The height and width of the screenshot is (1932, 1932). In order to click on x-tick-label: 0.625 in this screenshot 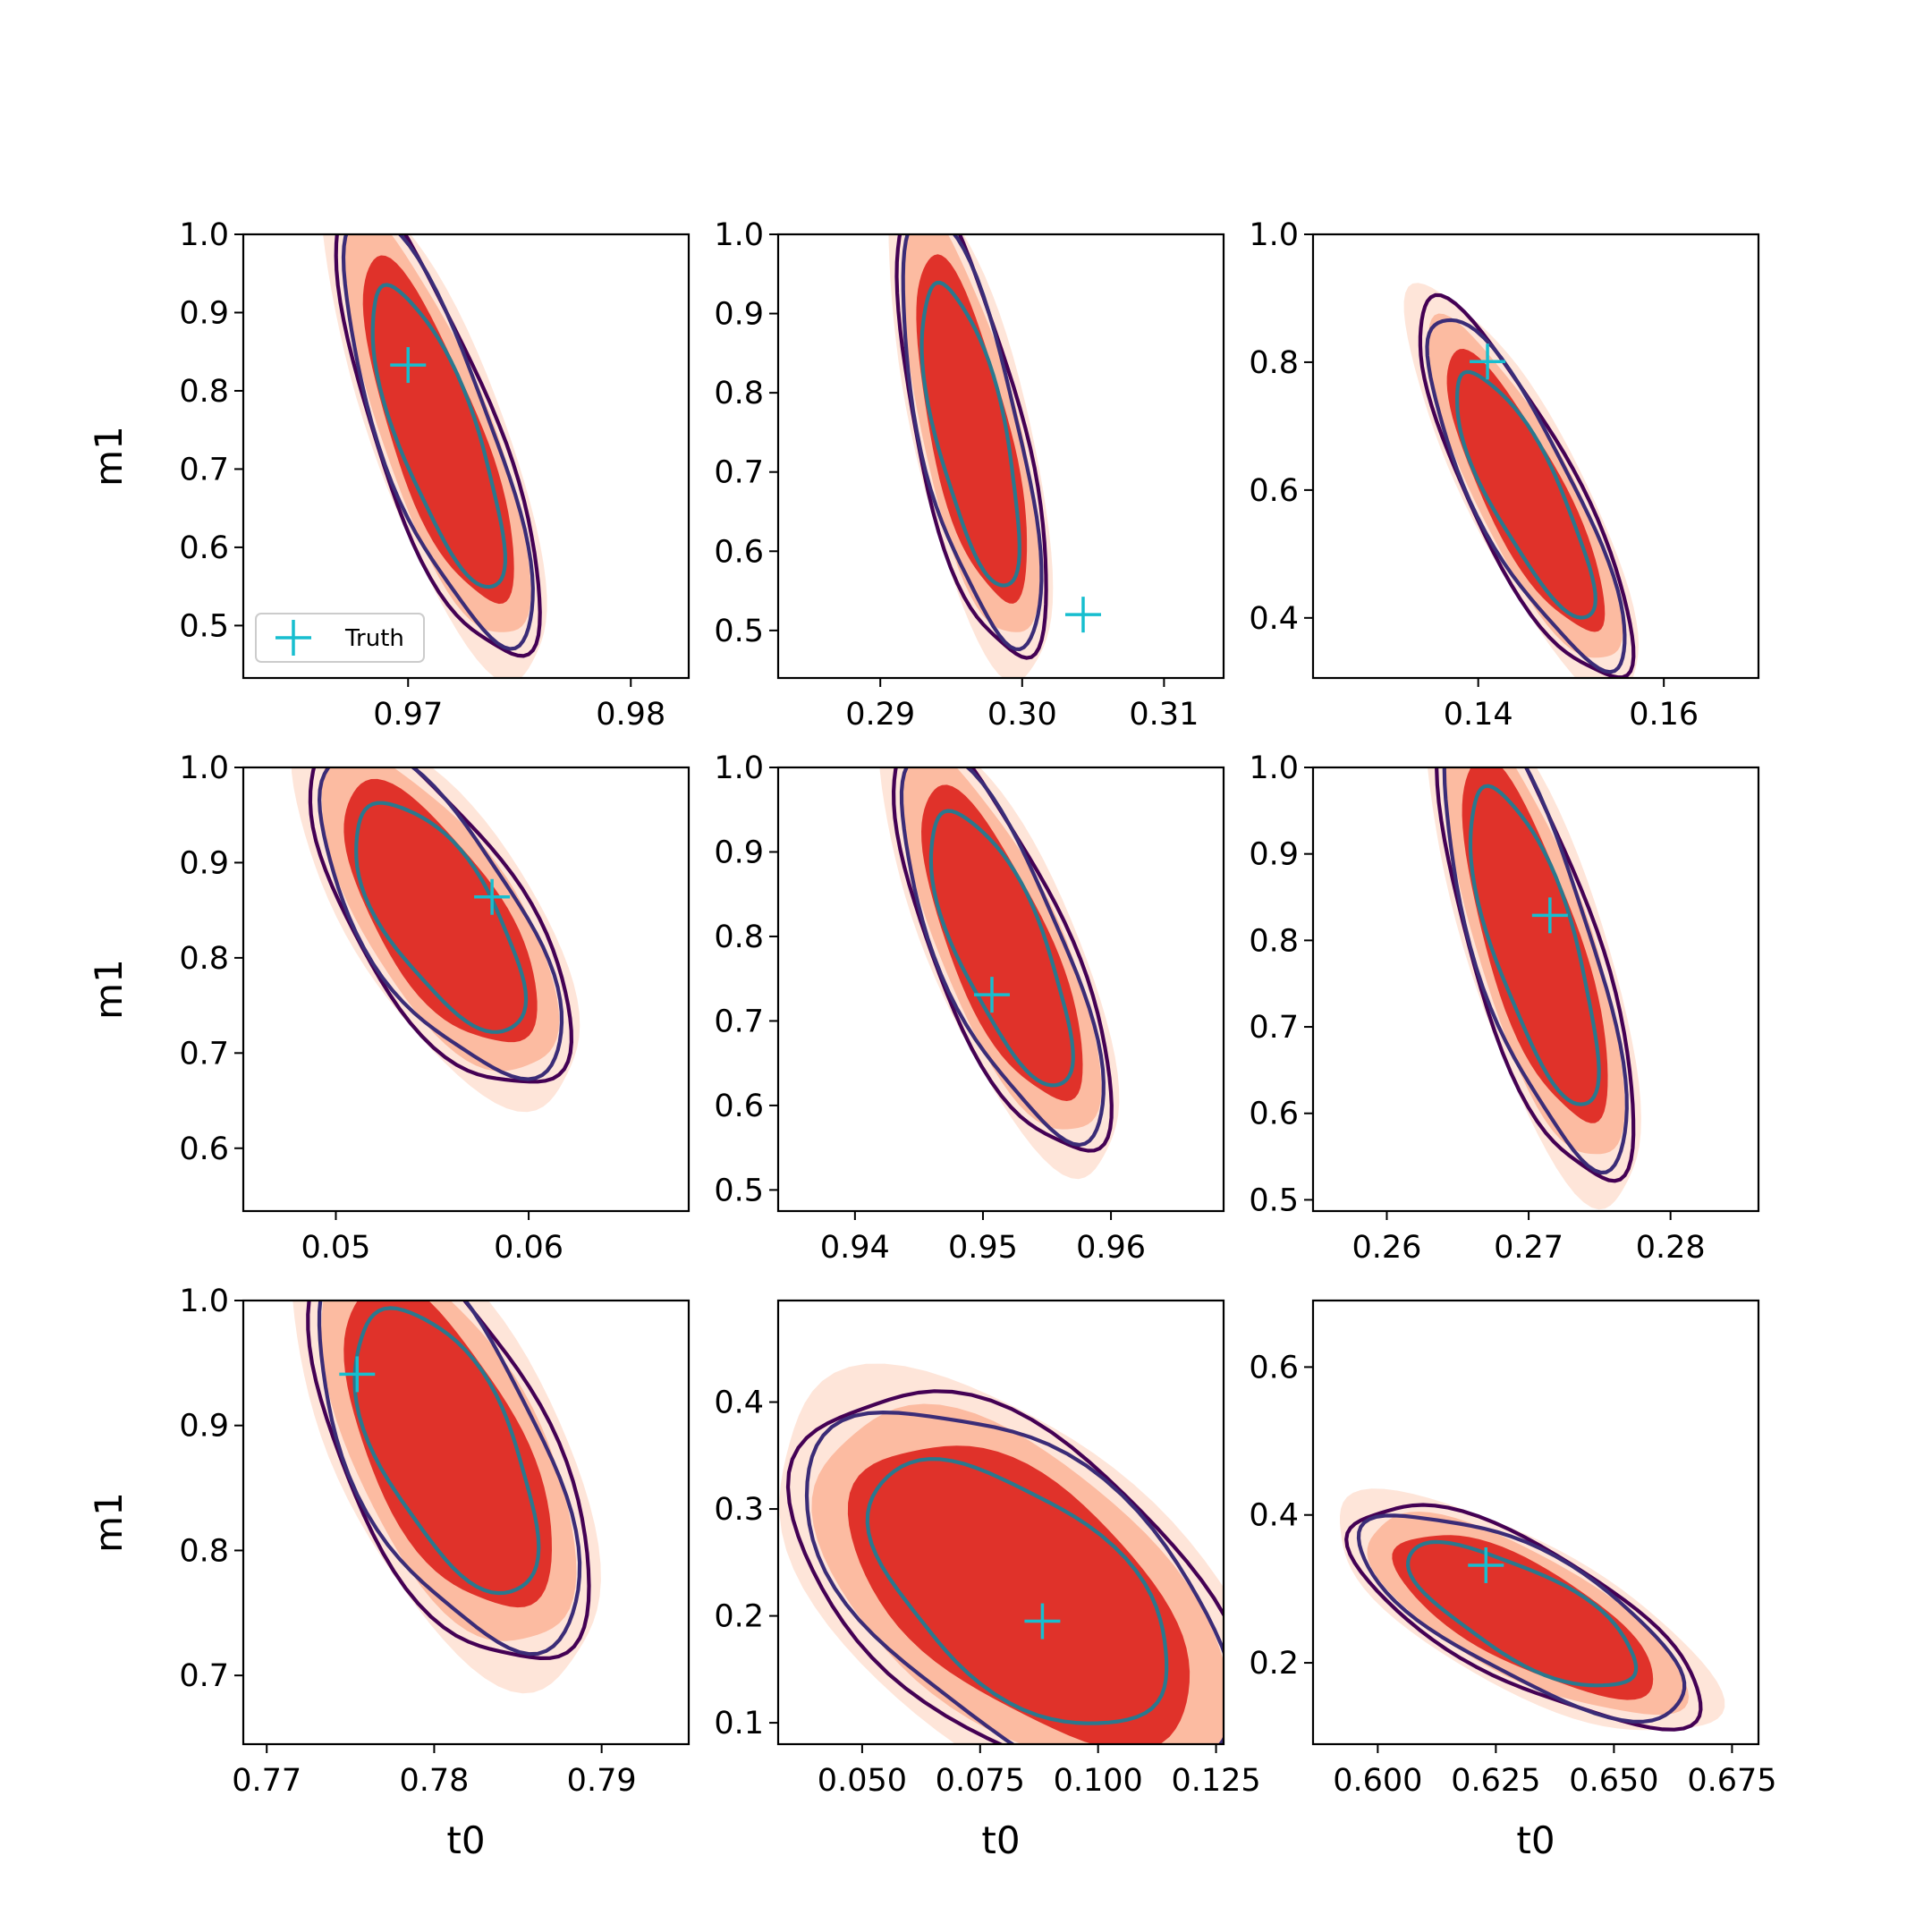, I will do `click(1495, 1781)`.